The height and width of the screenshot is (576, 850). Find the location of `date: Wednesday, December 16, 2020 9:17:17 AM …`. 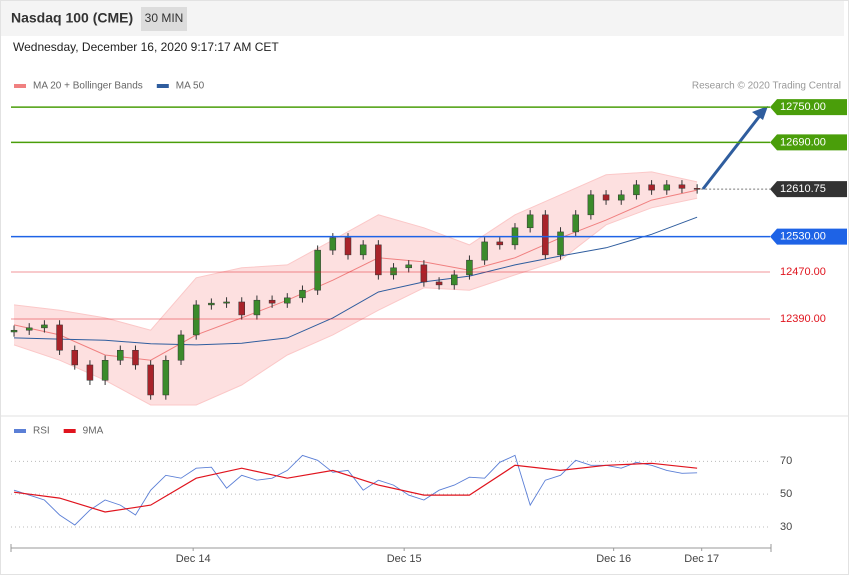

date: Wednesday, December 16, 2020 9:17:17 AM … is located at coordinates (146, 47).